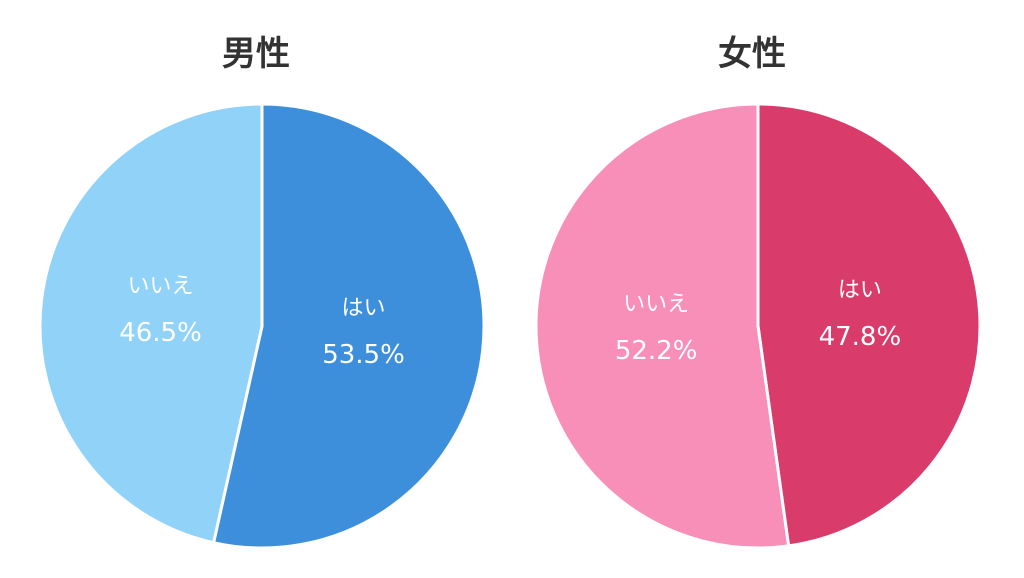 This screenshot has height=578, width=1024. What do you see at coordinates (160, 333) in the screenshot?
I see `slice-value-male-1: 46.5%` at bounding box center [160, 333].